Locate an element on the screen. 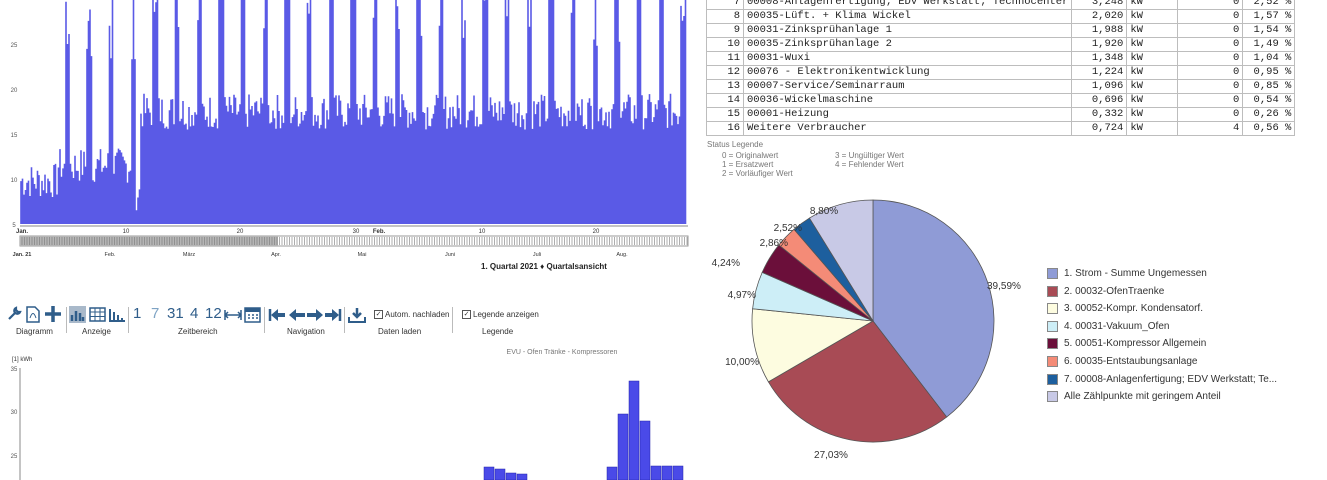 Image resolution: width=1327 pixels, height=480 pixels. diagramm-label: Diagramm is located at coordinates (34, 331).